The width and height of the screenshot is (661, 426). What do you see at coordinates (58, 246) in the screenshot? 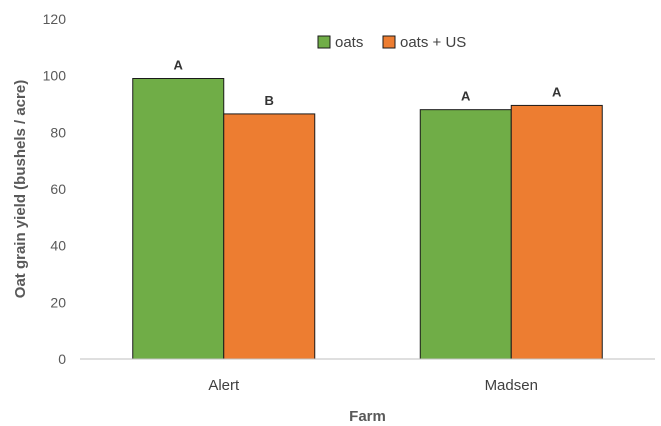
I see `y-tick-label: 40` at bounding box center [58, 246].